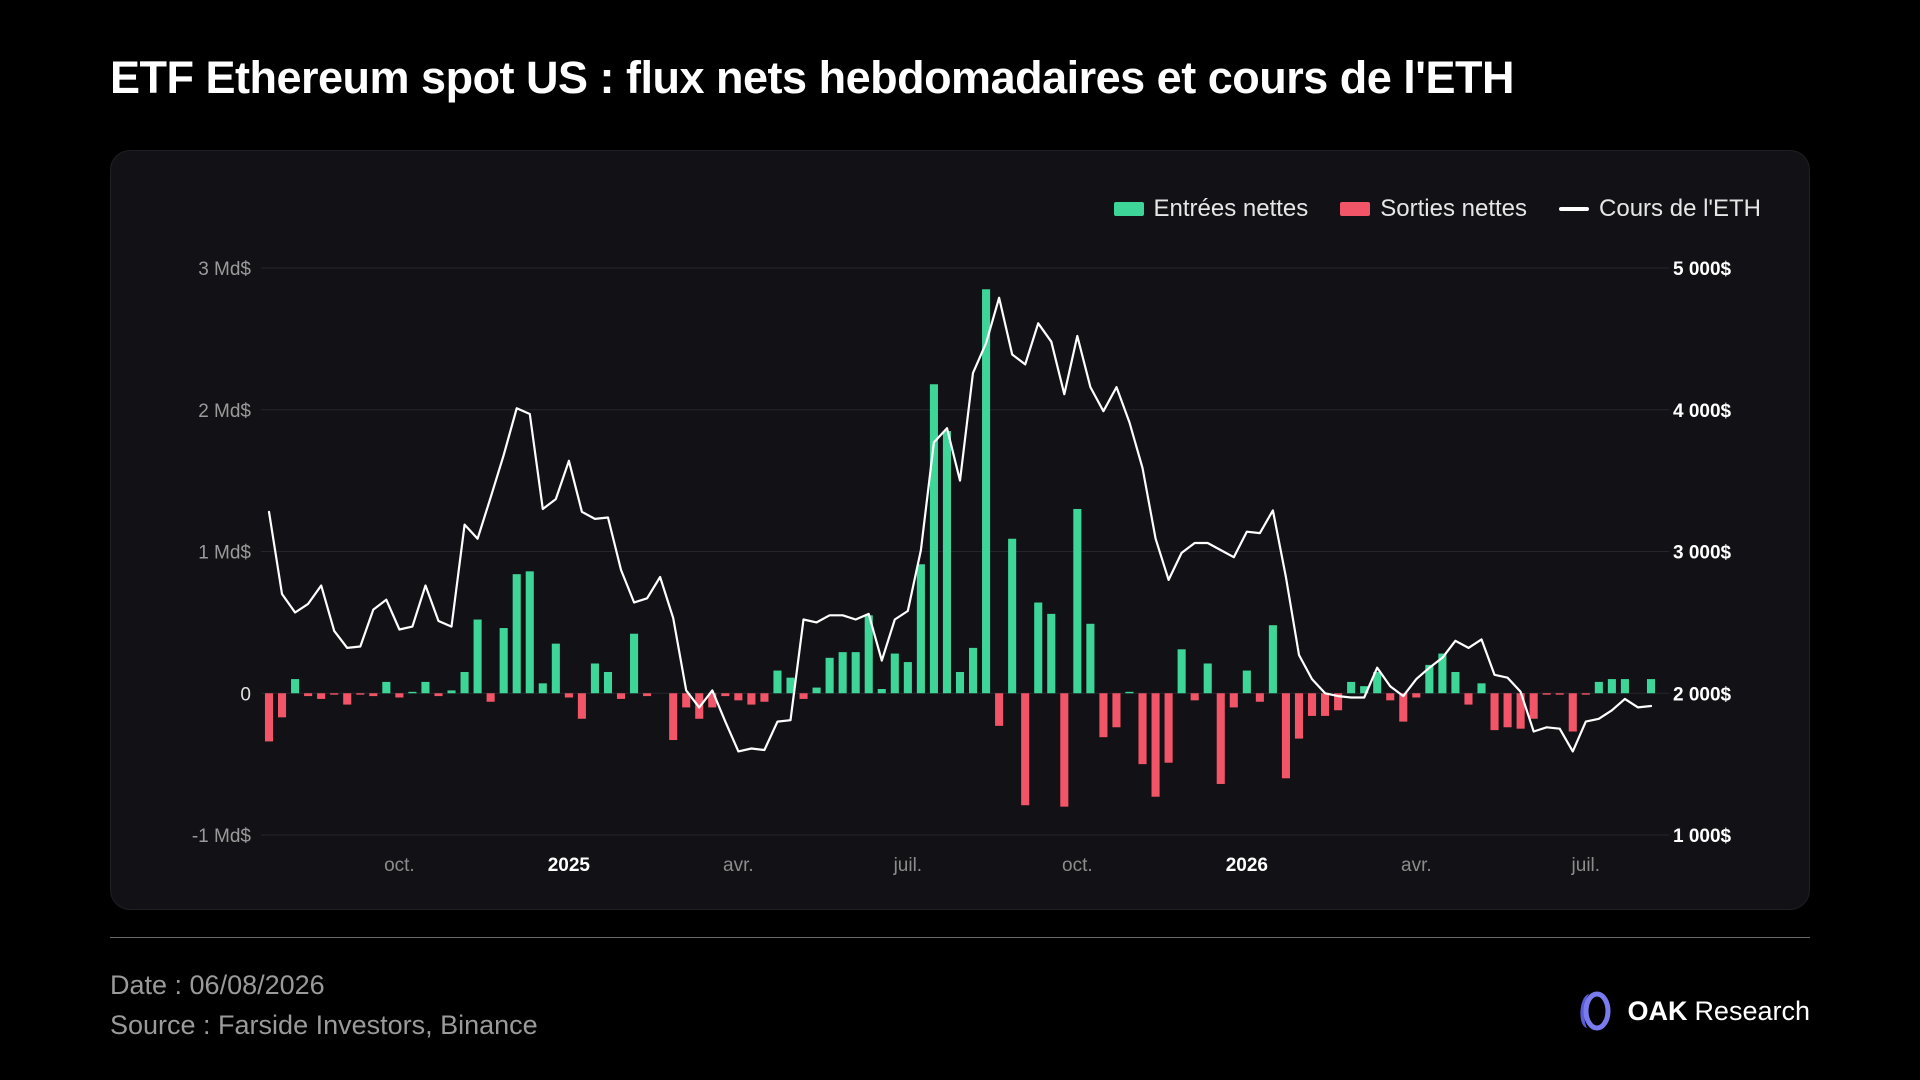  What do you see at coordinates (217, 985) in the screenshot?
I see `footer-date: Date : 06/08/2026` at bounding box center [217, 985].